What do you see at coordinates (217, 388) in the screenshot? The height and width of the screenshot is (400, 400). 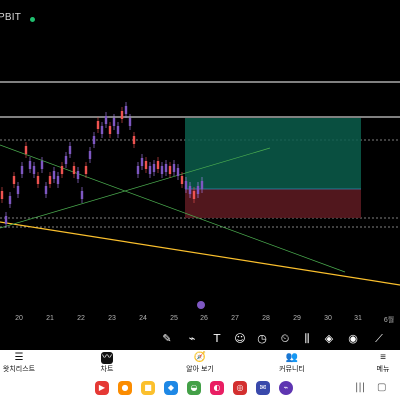 I see `app-icon: ◐` at bounding box center [217, 388].